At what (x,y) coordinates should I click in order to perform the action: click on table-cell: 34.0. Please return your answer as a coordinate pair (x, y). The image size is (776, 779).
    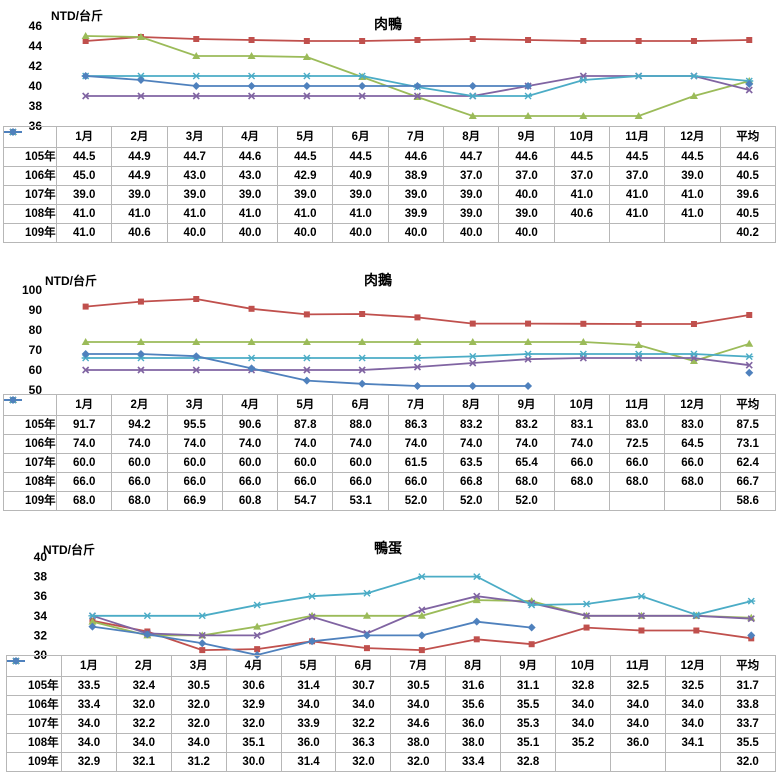
    Looking at the image, I should click on (583, 705).